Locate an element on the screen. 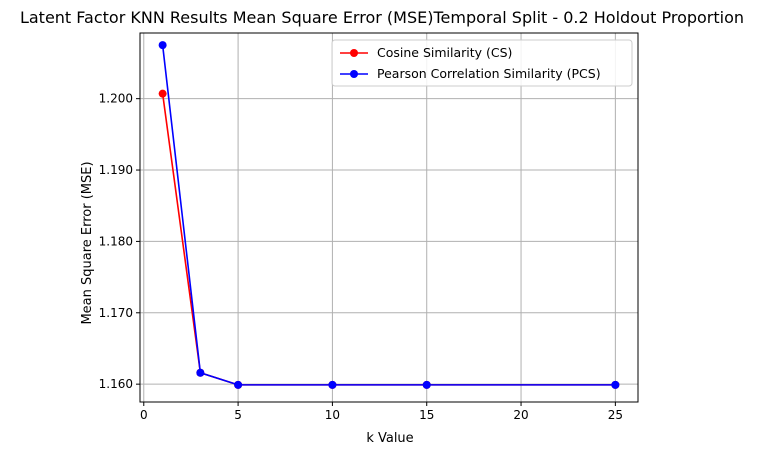 The width and height of the screenshot is (777, 455). legend-entry-label: Cosine Similarity (CS) is located at coordinates (444, 52).